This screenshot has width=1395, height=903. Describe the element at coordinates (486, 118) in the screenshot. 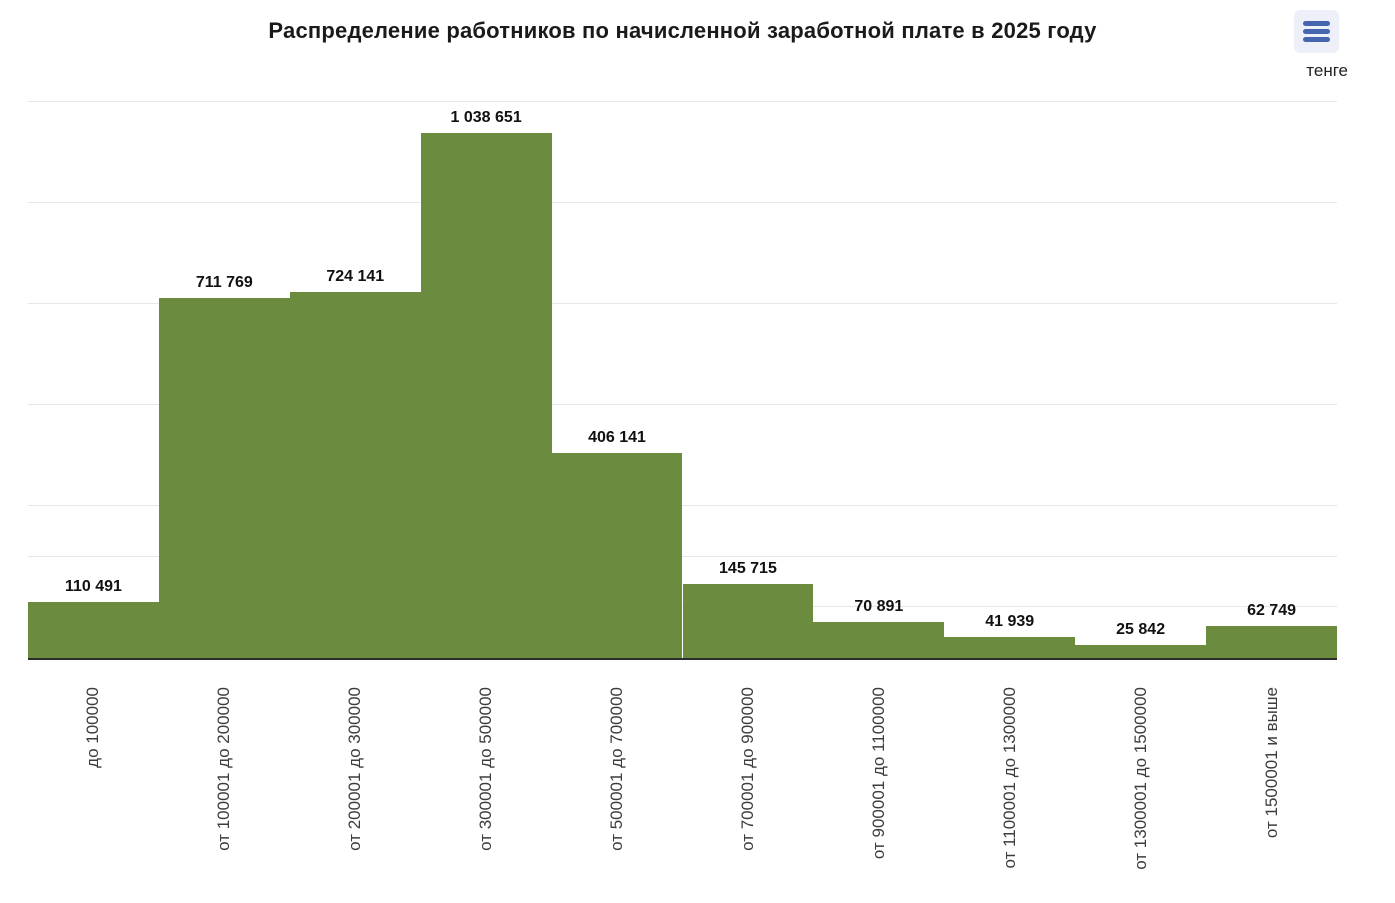

I see `bar-value-label: 1 038 651` at that location.